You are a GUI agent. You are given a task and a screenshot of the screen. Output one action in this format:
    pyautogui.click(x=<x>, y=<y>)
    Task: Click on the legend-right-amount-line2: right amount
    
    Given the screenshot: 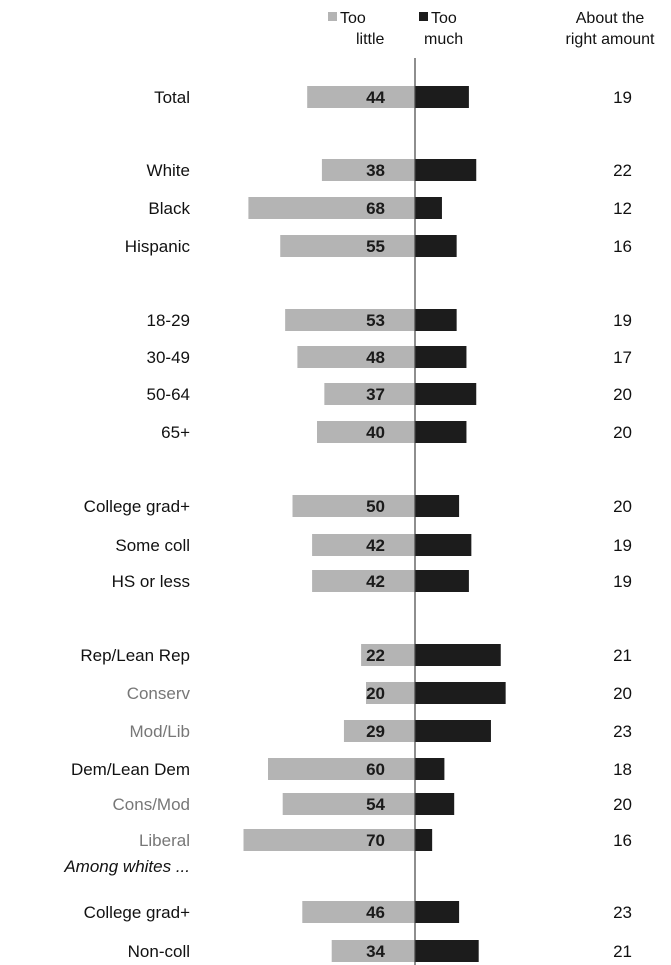 What is the action you would take?
    pyautogui.click(x=610, y=39)
    